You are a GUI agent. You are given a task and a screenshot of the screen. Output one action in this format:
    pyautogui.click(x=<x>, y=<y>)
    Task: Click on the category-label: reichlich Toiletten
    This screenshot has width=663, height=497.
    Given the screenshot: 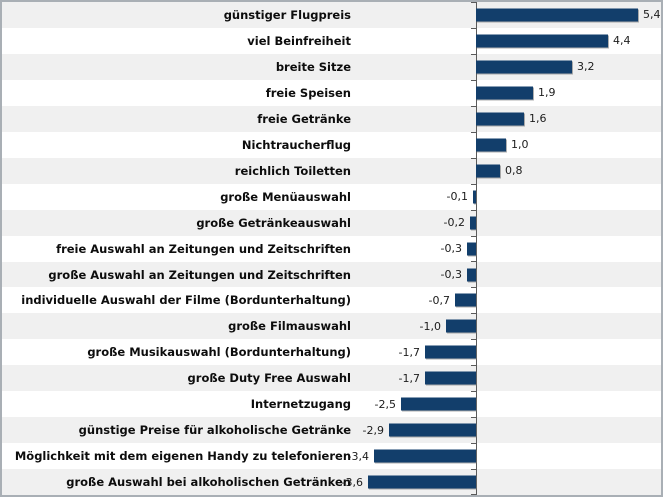 What is the action you would take?
    pyautogui.click(x=292, y=170)
    